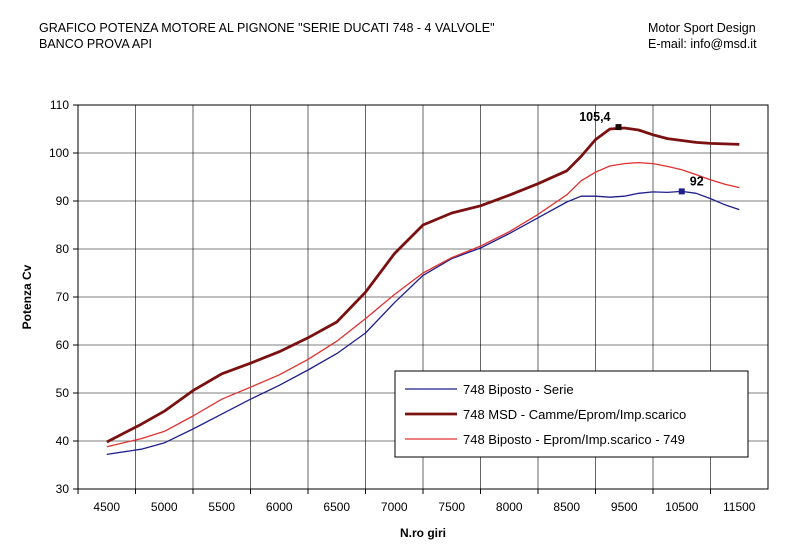 The image size is (800, 554). What do you see at coordinates (96, 44) in the screenshot?
I see `chart-subtitle: BANCO PROVA API` at bounding box center [96, 44].